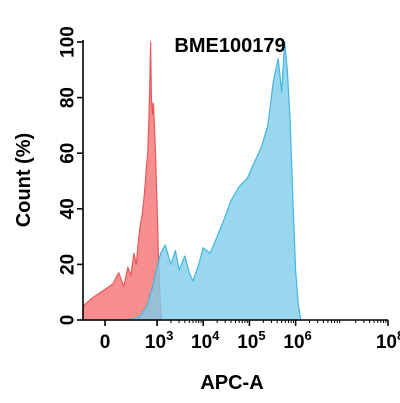  Describe the element at coordinates (229, 46) in the screenshot. I see `chart-title: BME100179` at that location.